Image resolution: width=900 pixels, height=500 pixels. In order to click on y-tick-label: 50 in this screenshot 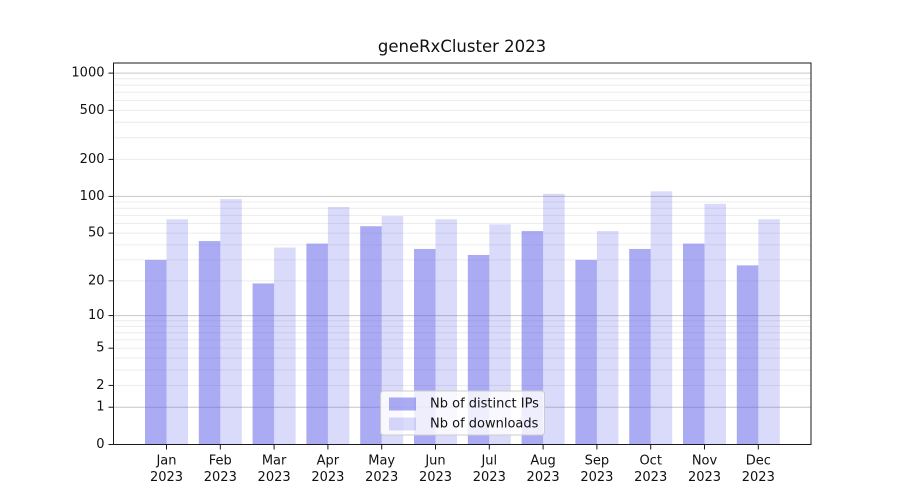, I will do `click(96, 233)`.